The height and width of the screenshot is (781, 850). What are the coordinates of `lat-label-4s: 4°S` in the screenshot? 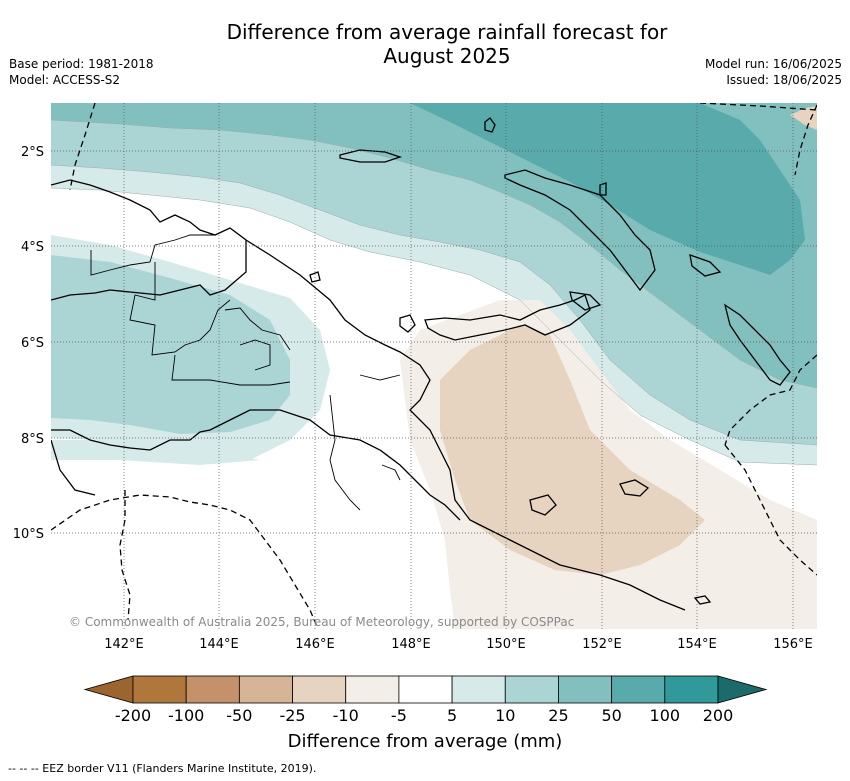 It's located at (32, 247).